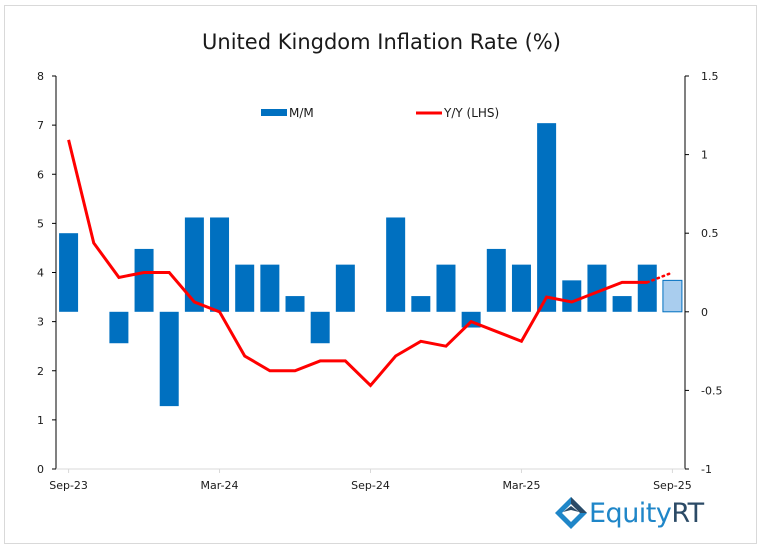 The height and width of the screenshot is (551, 763). Describe the element at coordinates (660, 277) in the screenshot. I see `line-yy-forecast` at that location.